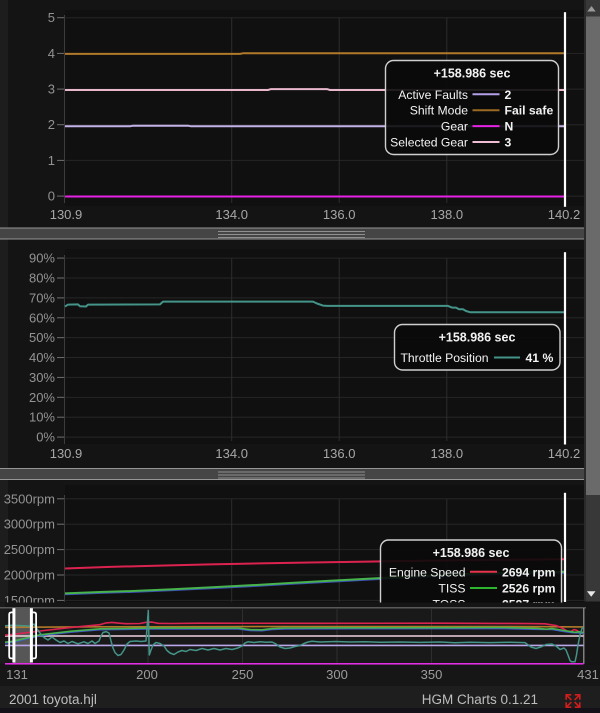 The height and width of the screenshot is (713, 600). Describe the element at coordinates (51, 17) in the screenshot. I see `svg-text: 5` at that location.